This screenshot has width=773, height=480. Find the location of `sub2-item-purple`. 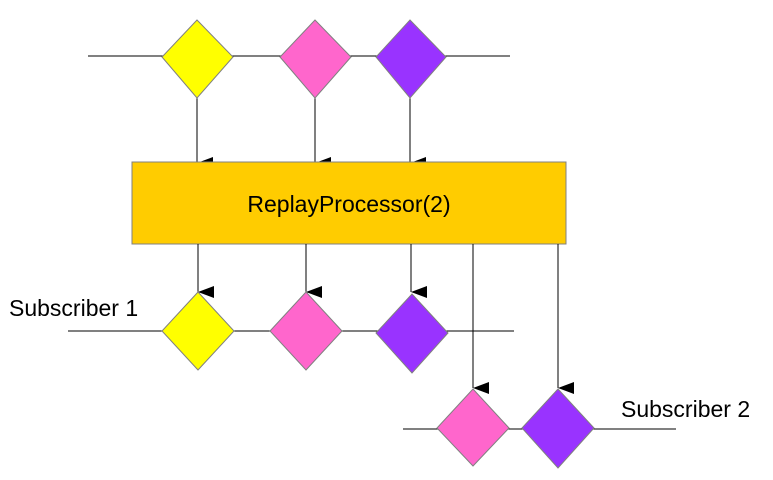

sub2-item-purple is located at coordinates (558, 428).